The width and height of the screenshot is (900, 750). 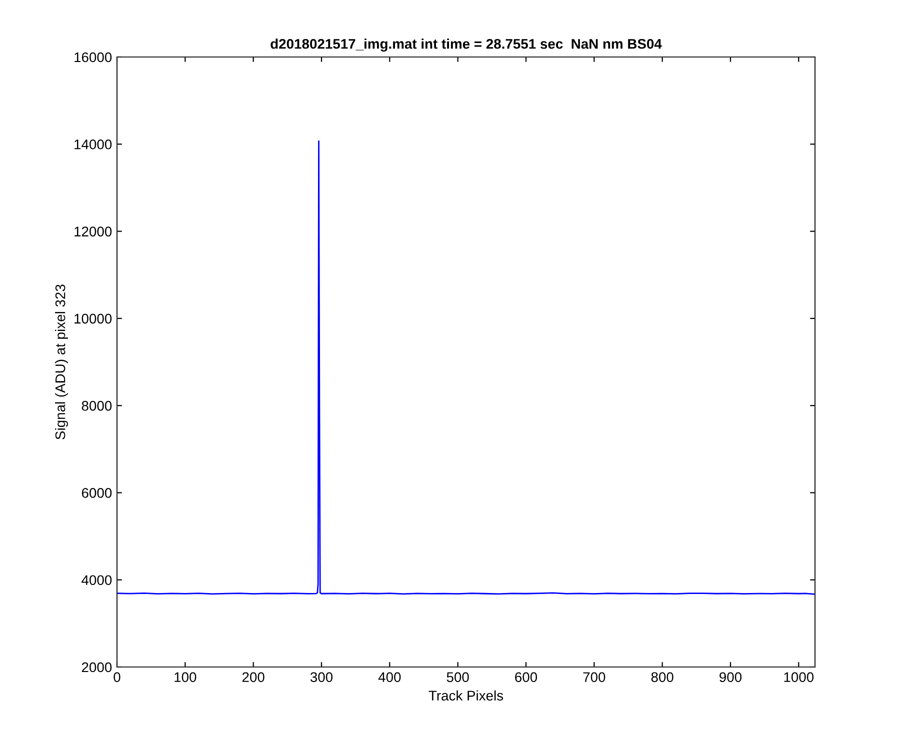 What do you see at coordinates (799, 677) in the screenshot?
I see `x-tick-label: 1000` at bounding box center [799, 677].